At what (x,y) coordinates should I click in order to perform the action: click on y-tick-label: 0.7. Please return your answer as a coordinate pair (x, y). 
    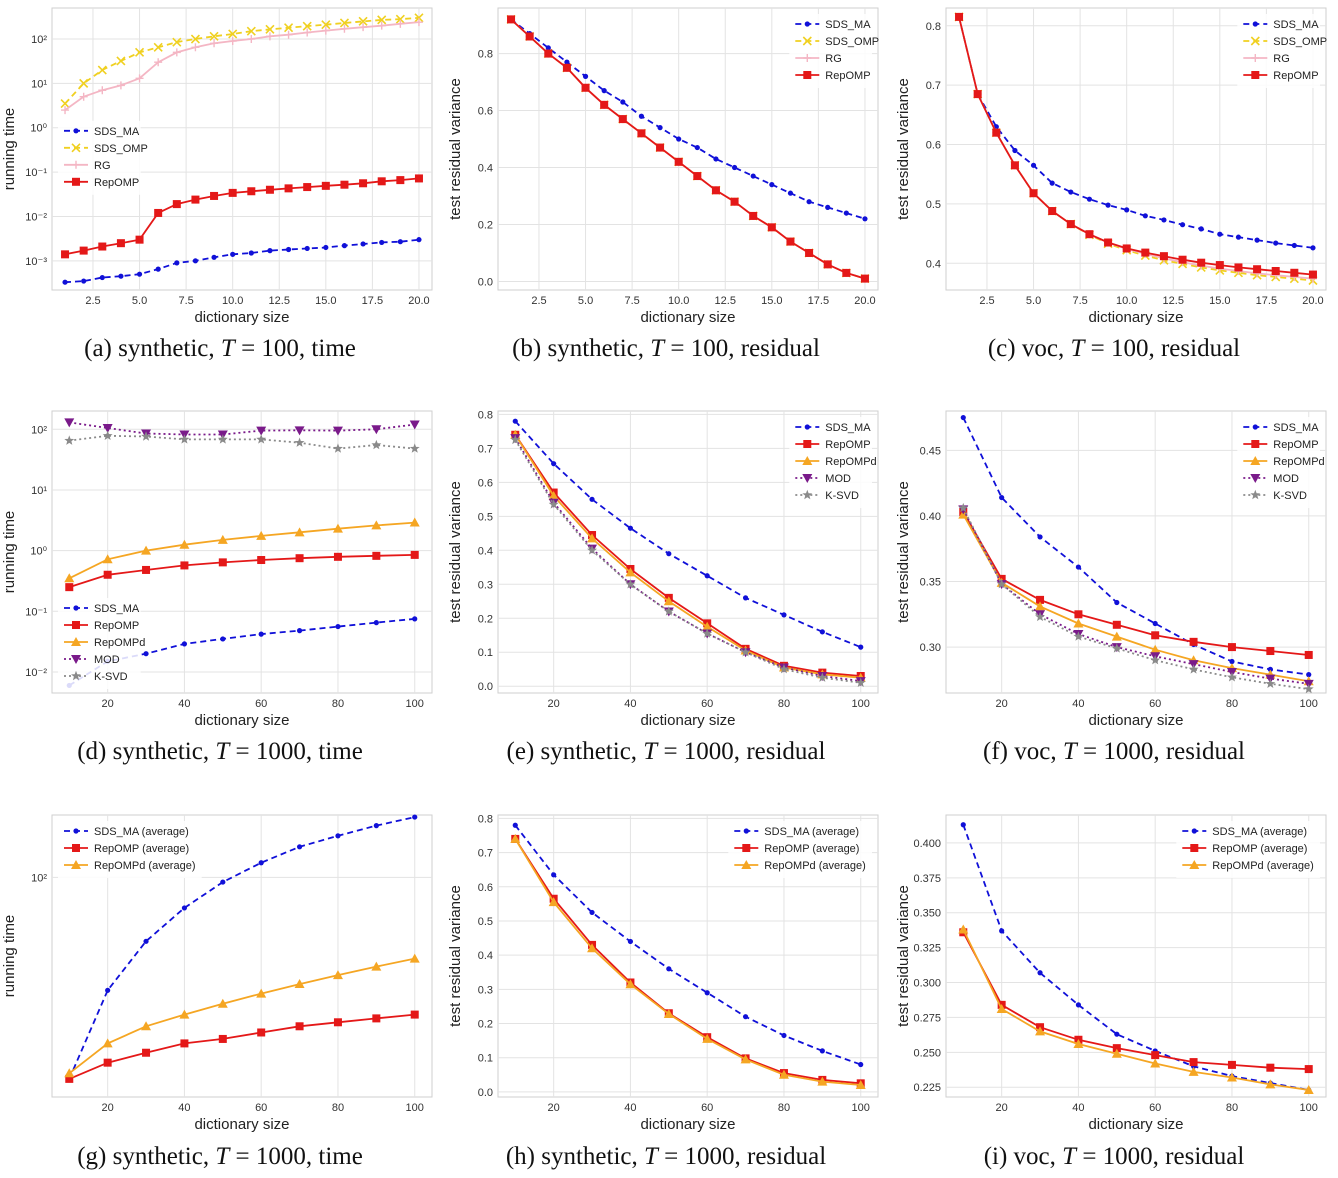
    Looking at the image, I should click on (933, 86).